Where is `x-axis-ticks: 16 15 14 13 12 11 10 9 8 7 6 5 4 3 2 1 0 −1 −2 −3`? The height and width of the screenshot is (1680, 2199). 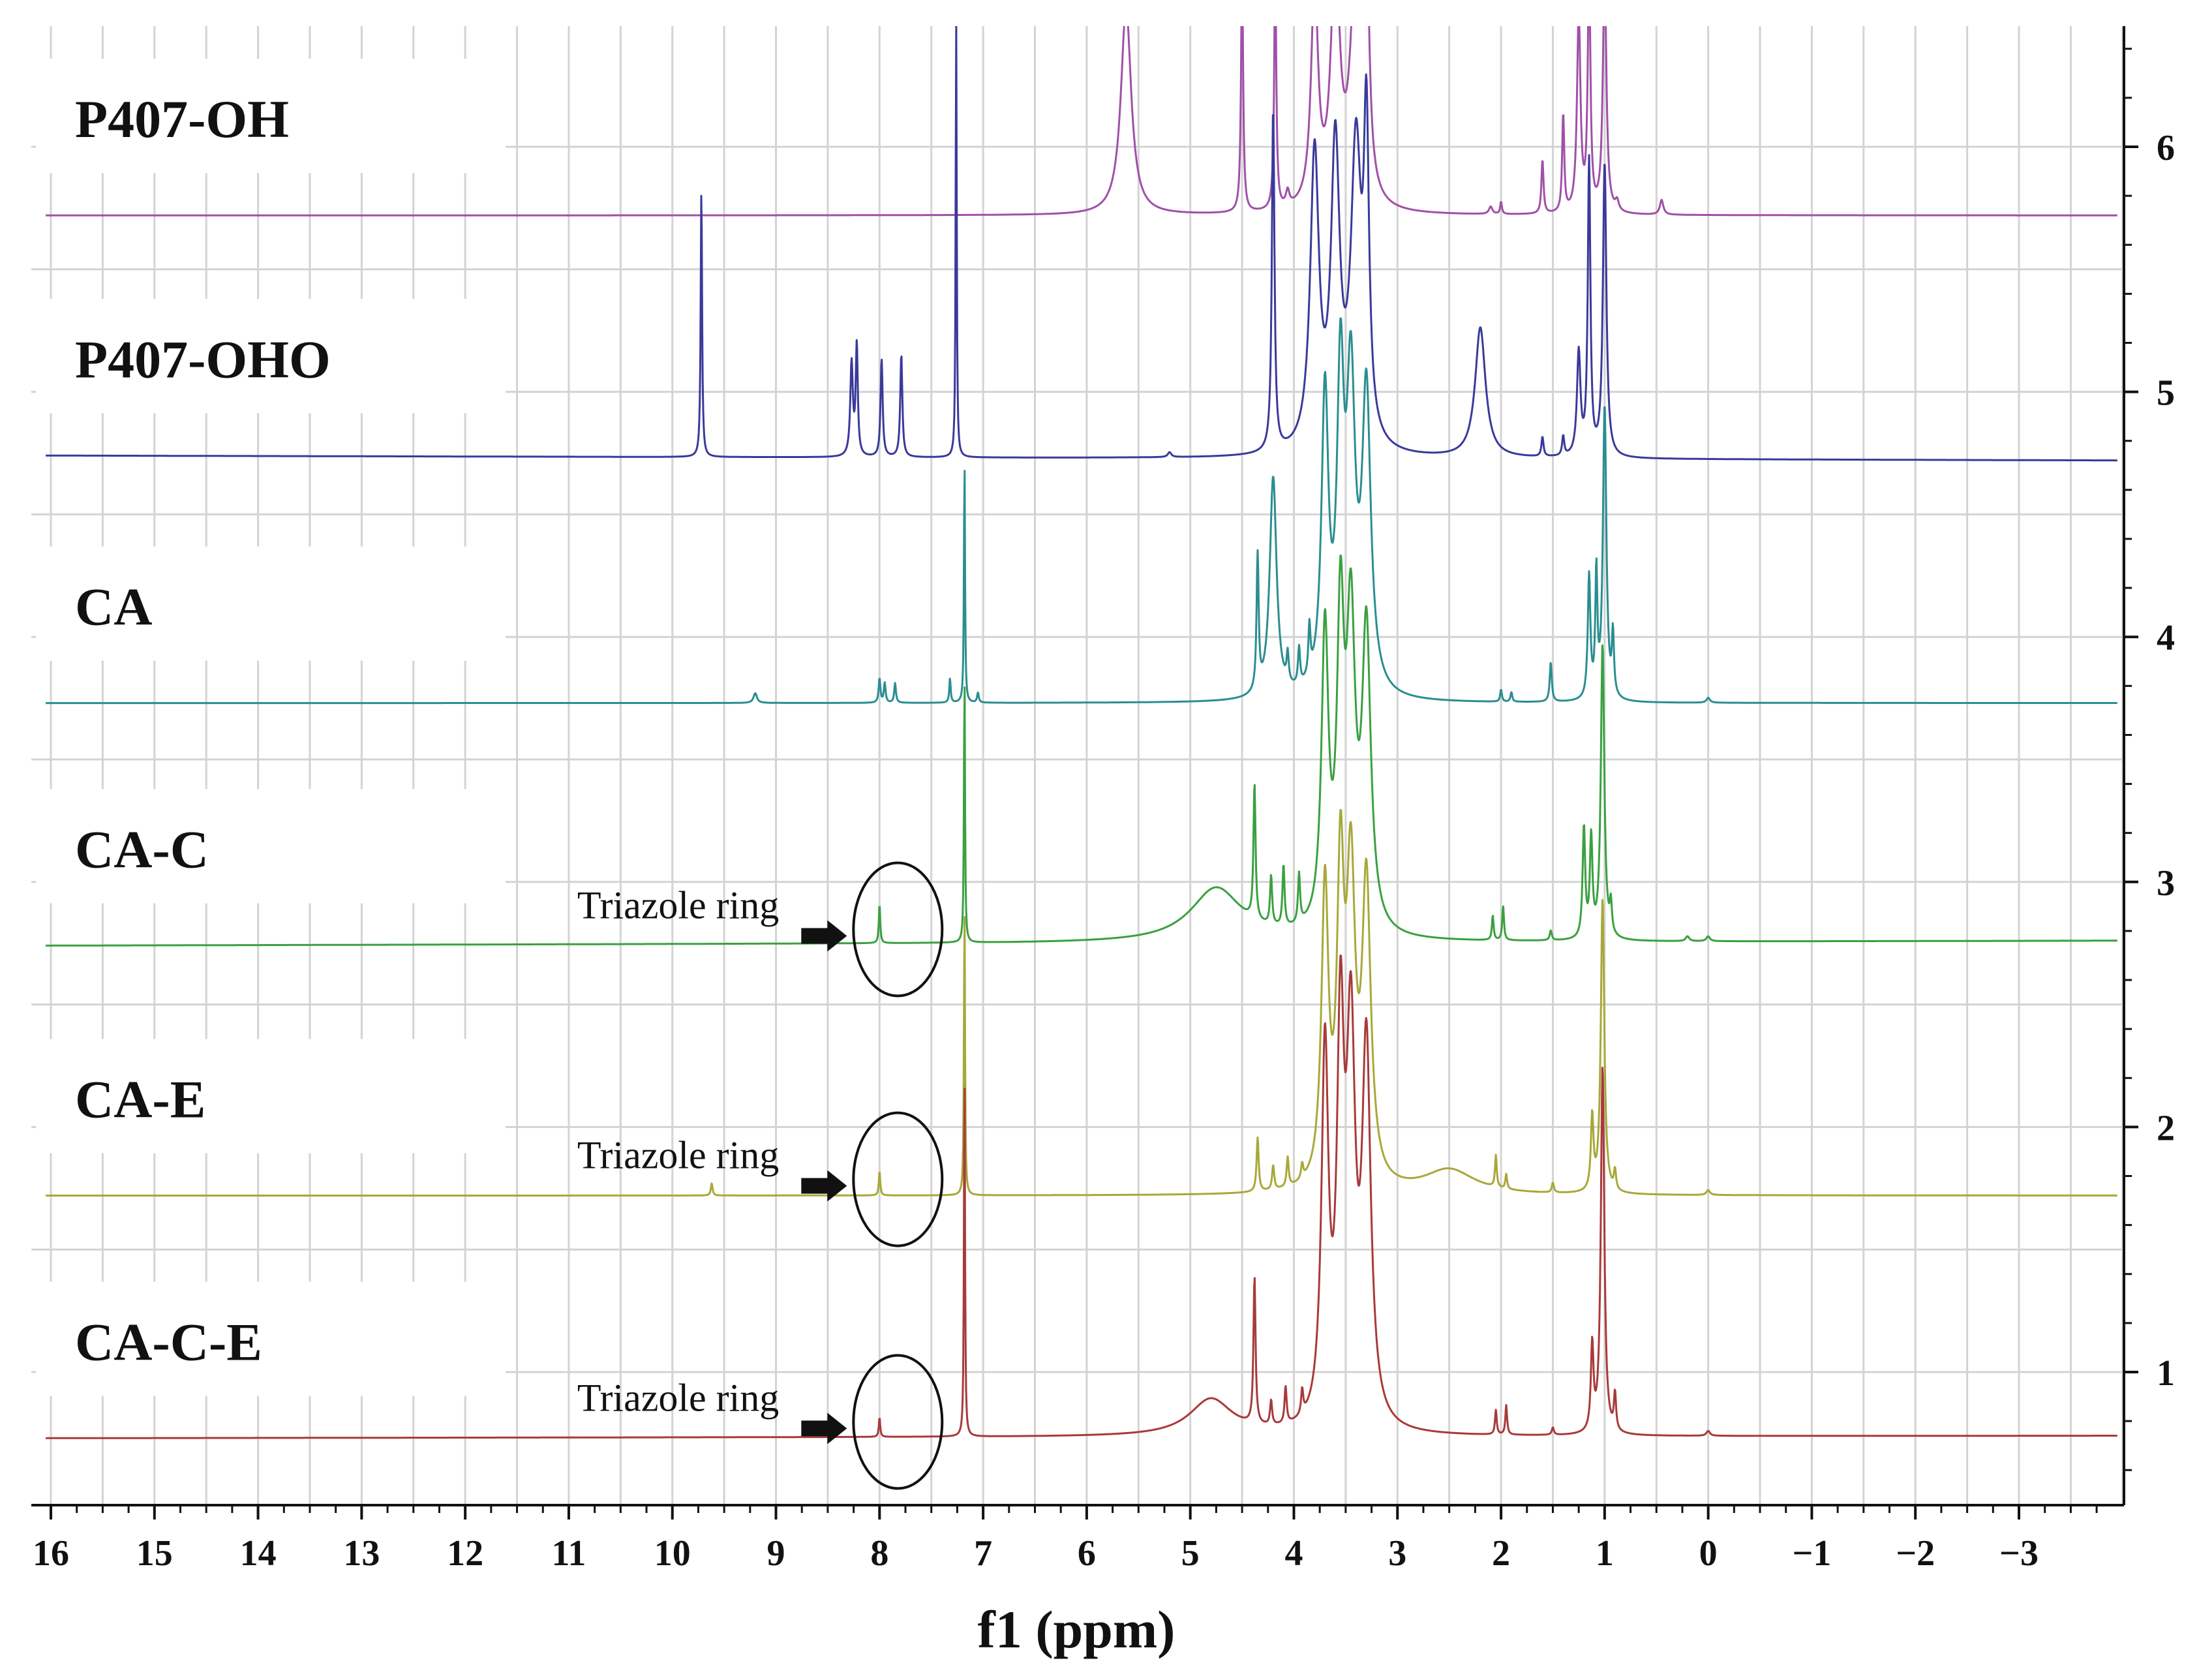 x-axis-ticks: 16 15 14 13 12 11 10 9 8 7 6 5 4 3 2 1 0 −1 −2 −3 is located at coordinates (1066, 1539).